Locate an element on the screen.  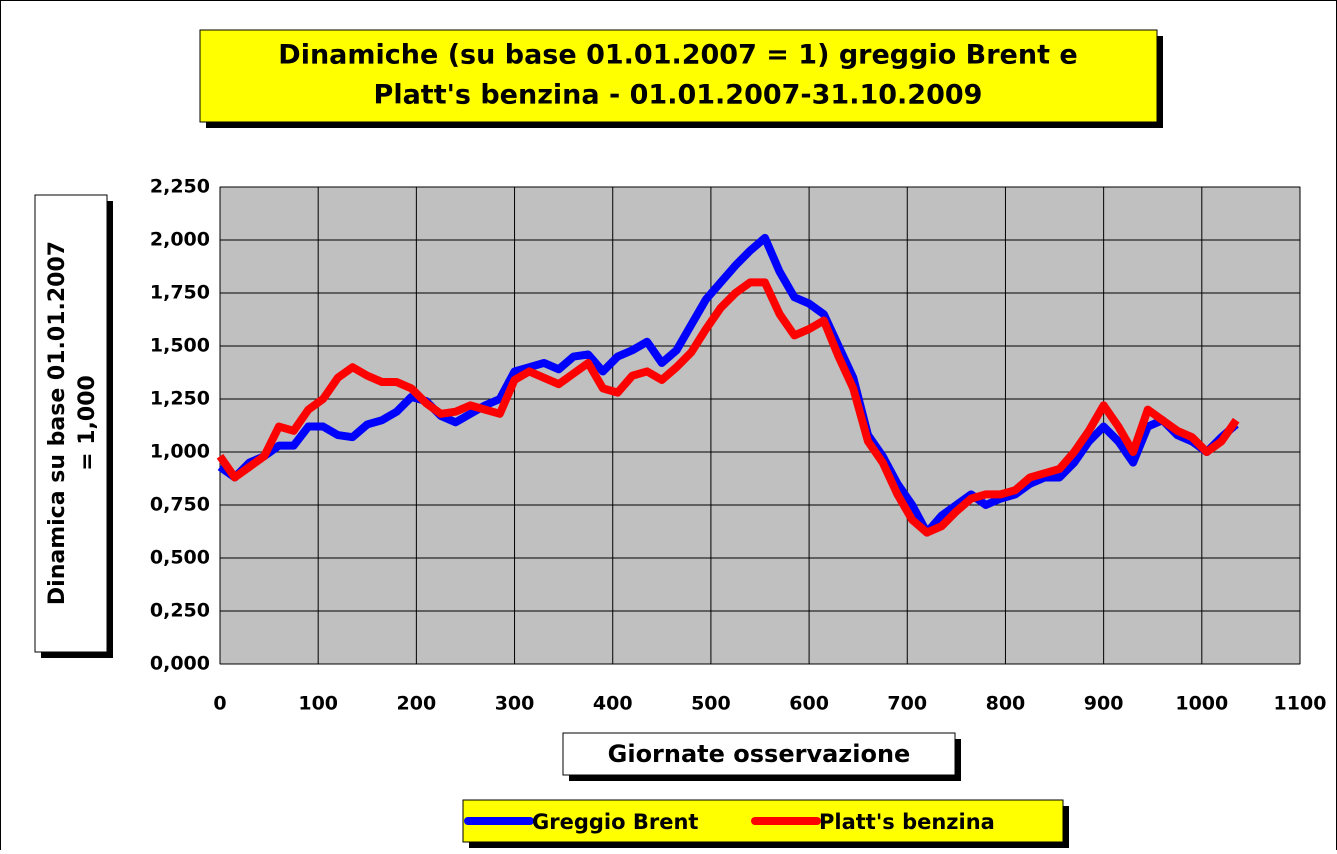
y-tick-label: 0,750 is located at coordinates (180, 505).